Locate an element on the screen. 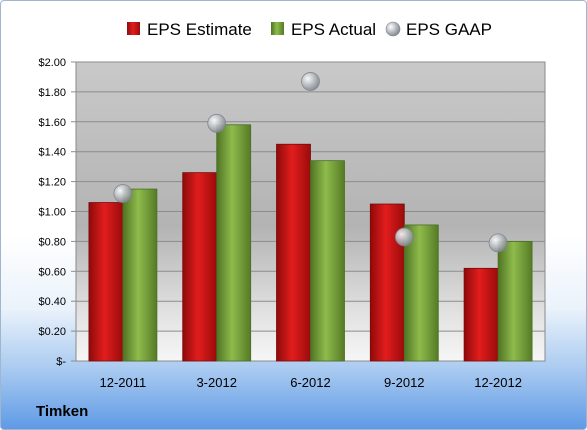  y-tick-label: $0.40 is located at coordinates (52, 302).